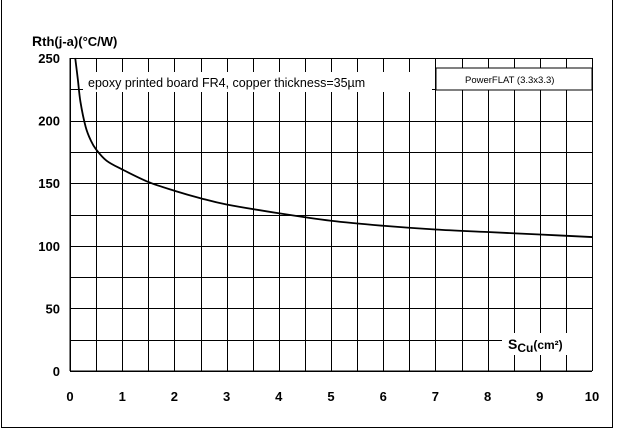  I want to click on x-tick-label: 6, so click(383, 396).